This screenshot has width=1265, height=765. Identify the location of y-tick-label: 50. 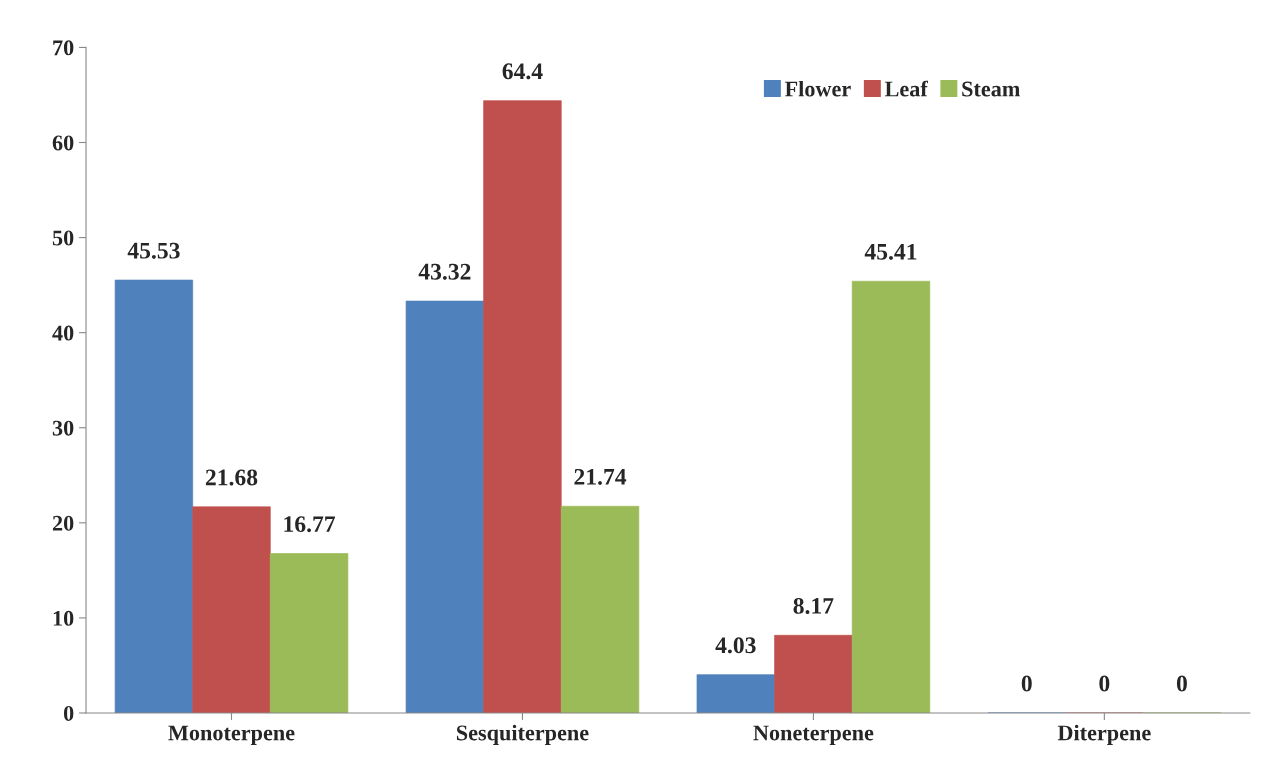
(63, 238).